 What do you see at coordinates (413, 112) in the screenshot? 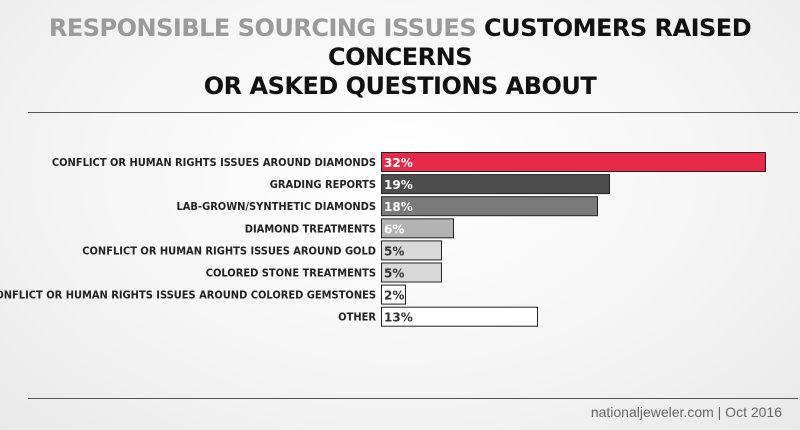
I see `top-divider` at bounding box center [413, 112].